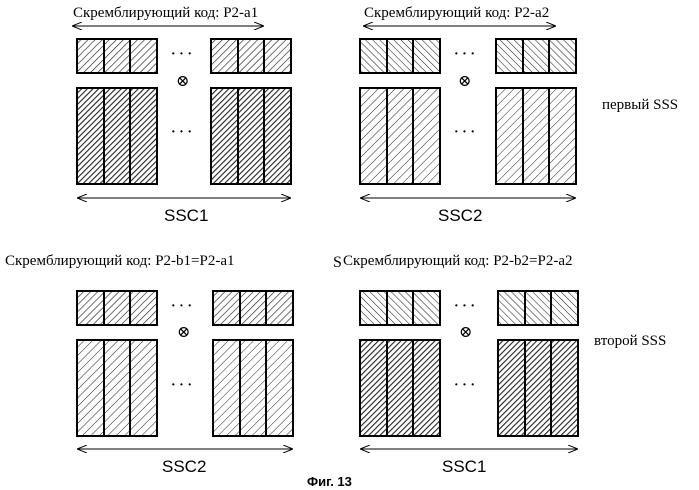 This screenshot has width=699, height=490. Describe the element at coordinates (120, 261) in the screenshot. I see `scrambling-code-label: Скремблирующий код: P2-b1=P2-a1` at that location.